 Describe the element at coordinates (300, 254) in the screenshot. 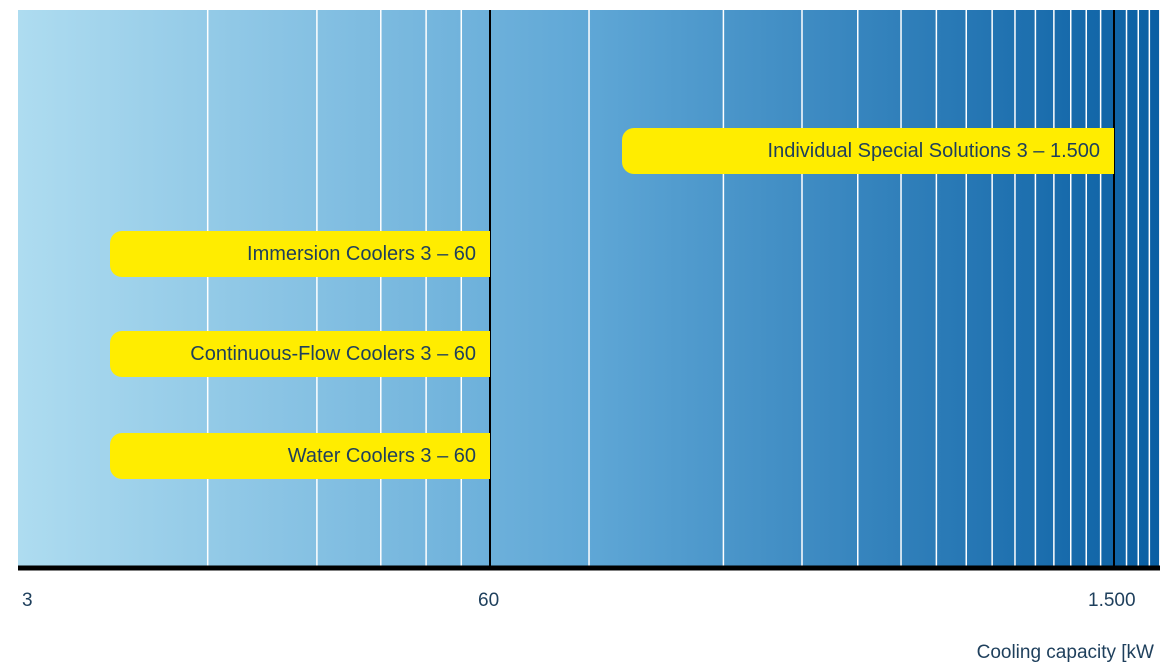

I see `bar-immersion-coolers: Immersion Coolers 3 – 60` at that location.